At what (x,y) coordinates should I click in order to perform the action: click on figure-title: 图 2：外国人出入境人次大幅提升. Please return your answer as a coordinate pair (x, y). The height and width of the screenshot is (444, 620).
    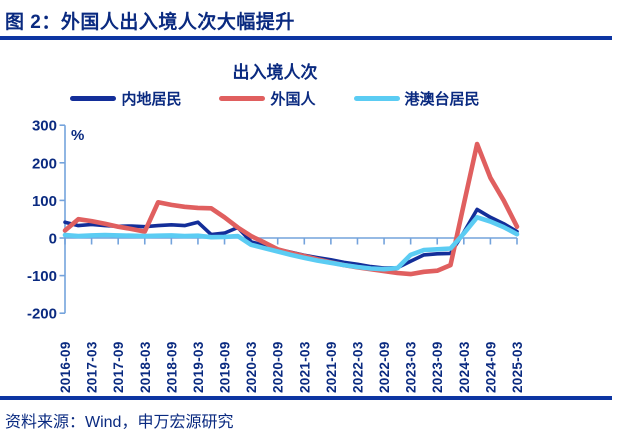
    Looking at the image, I should click on (150, 22).